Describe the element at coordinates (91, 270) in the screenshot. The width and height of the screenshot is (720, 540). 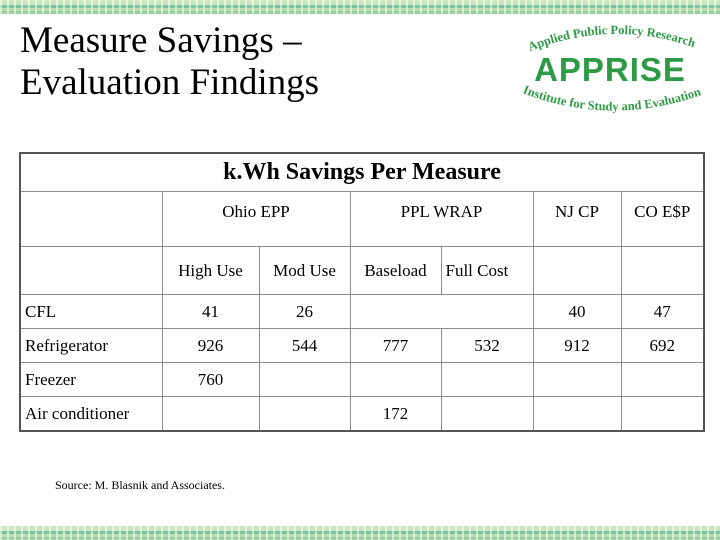
I see `subheader-empty-cell` at that location.